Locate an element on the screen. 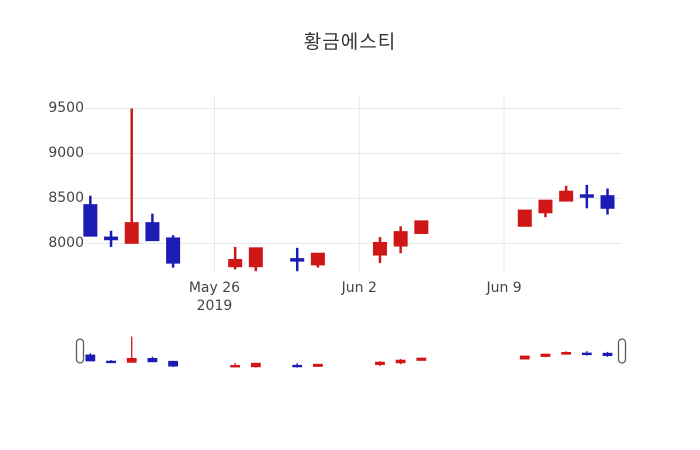  range-slider-handle-left is located at coordinates (80, 351).